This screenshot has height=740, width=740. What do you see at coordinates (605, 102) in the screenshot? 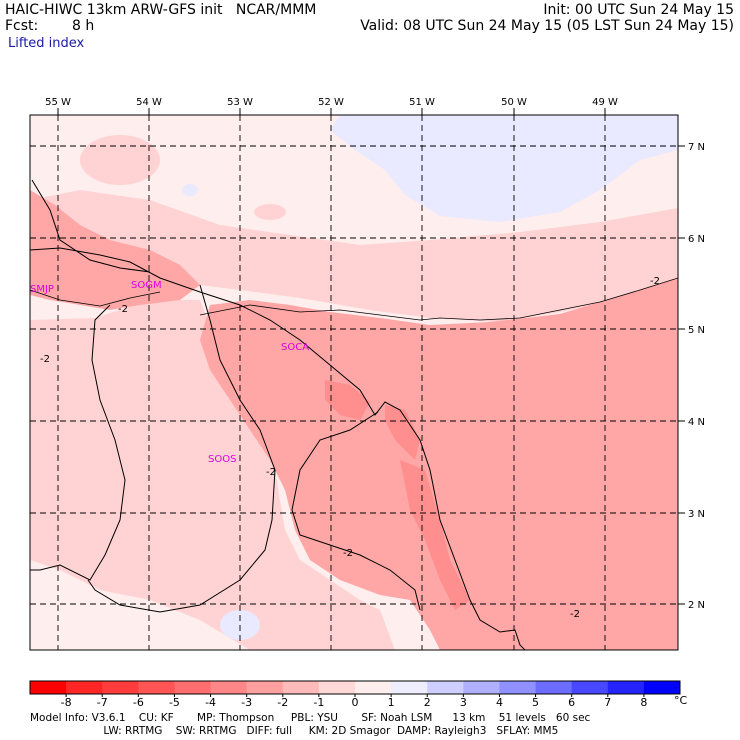
I see `lon-label: 49 W` at bounding box center [605, 102].